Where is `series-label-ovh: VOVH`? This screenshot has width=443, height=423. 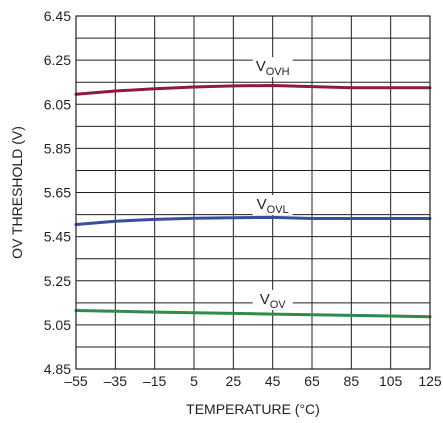
series-label-ovh: VOVH is located at coordinates (273, 68).